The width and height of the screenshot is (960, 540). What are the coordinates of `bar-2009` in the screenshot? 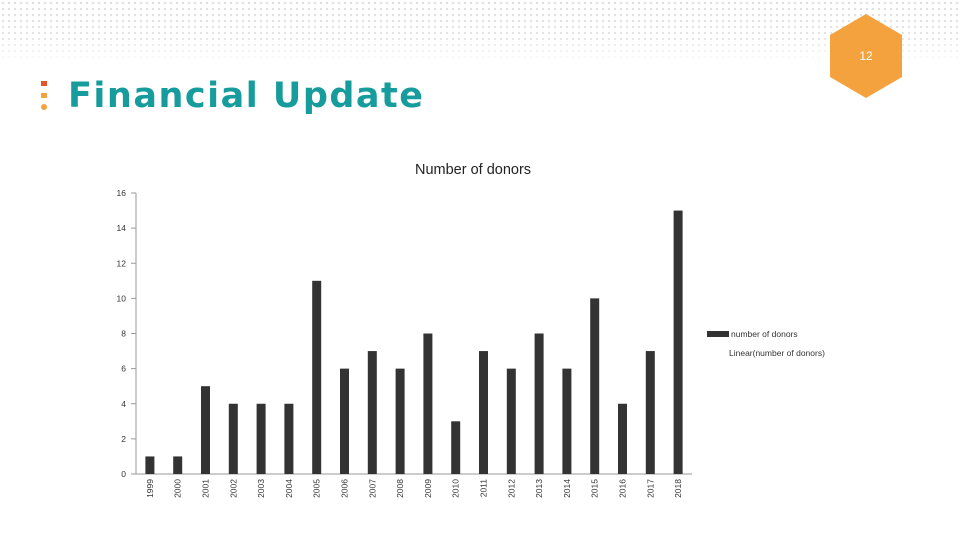 It's located at (428, 403).